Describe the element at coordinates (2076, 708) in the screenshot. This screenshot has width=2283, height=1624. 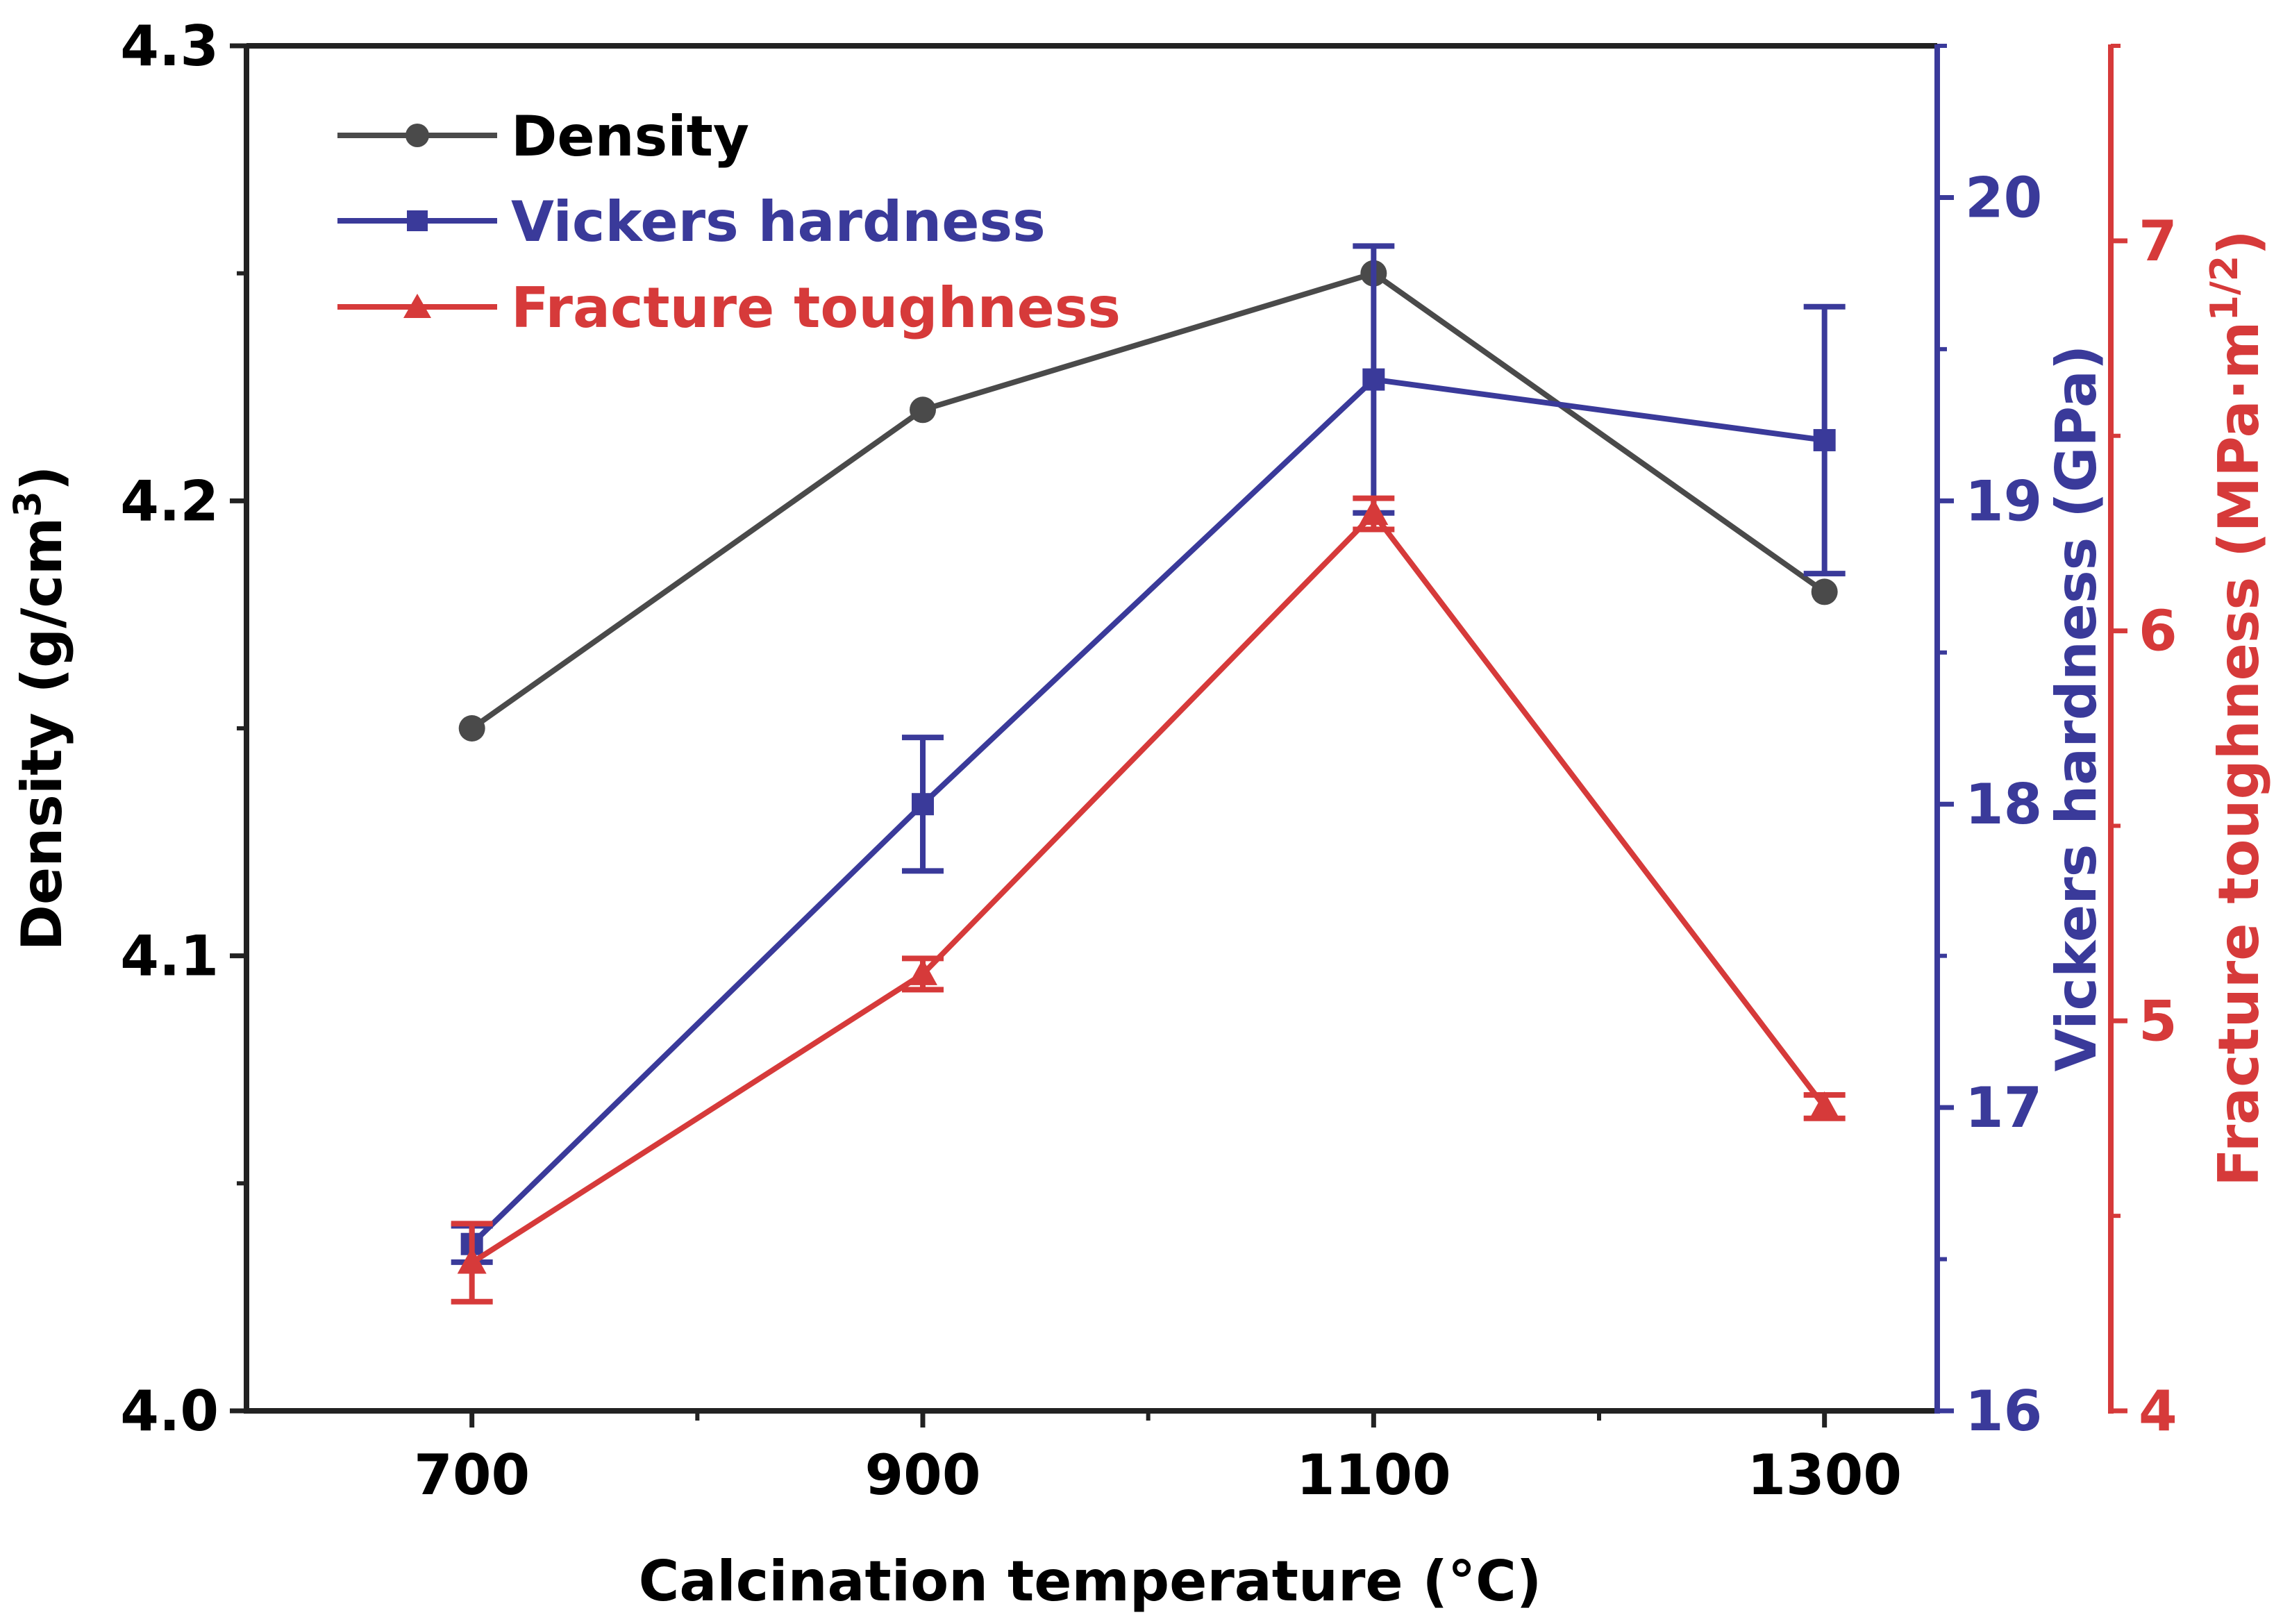
I see `y-axis-right1-title: Vickers hardness (GPa)` at that location.